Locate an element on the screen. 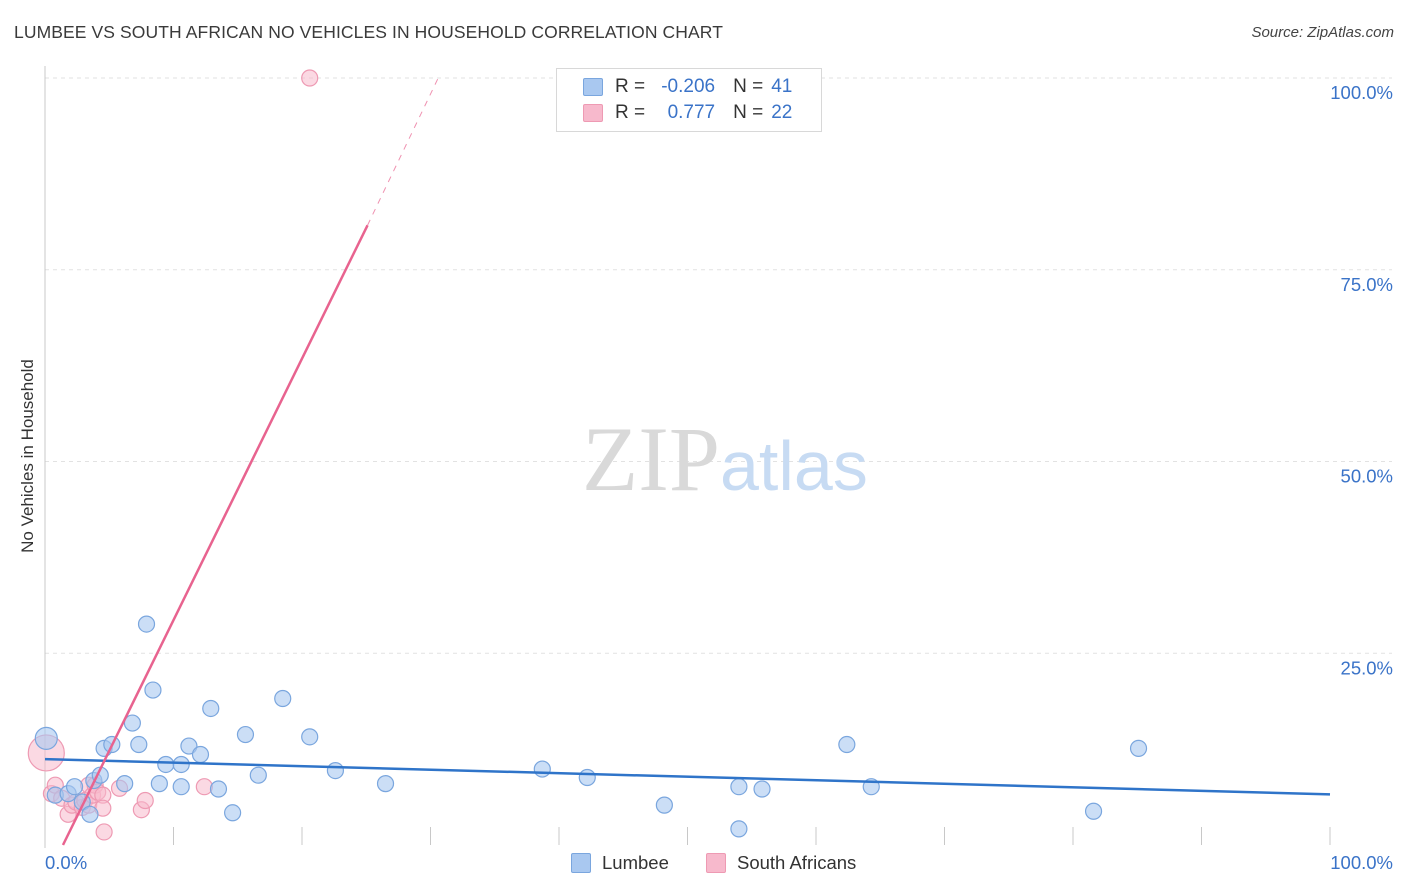  watermark: ZIP atlas is located at coordinates (725, 459).